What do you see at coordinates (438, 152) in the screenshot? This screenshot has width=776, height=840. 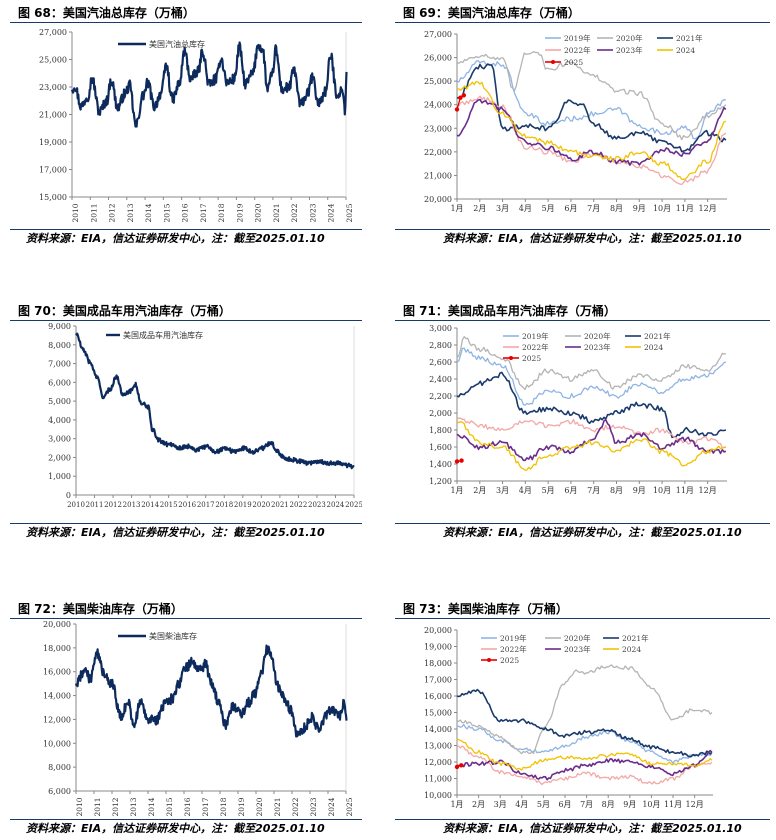 I see `y-tick-label: 22,000` at bounding box center [438, 152].